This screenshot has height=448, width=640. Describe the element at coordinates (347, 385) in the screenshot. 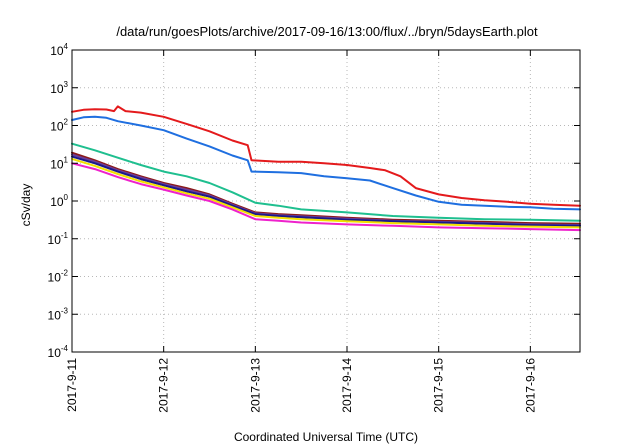

I see `x-tick-label: 2017-9-14` at that location.